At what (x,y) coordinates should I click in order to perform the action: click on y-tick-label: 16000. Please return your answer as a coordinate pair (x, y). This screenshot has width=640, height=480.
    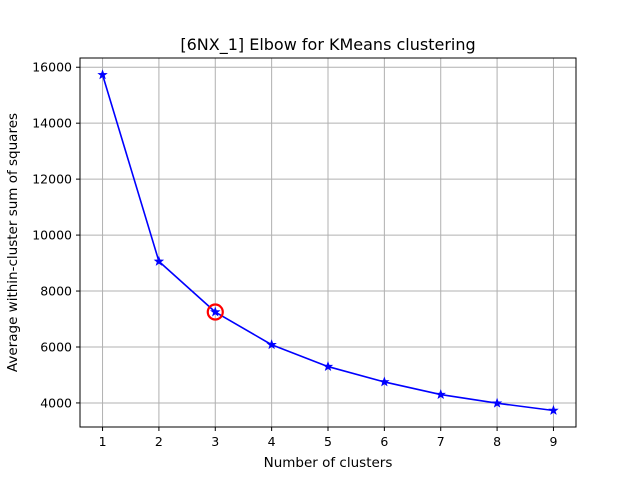
    Looking at the image, I should click on (52, 67).